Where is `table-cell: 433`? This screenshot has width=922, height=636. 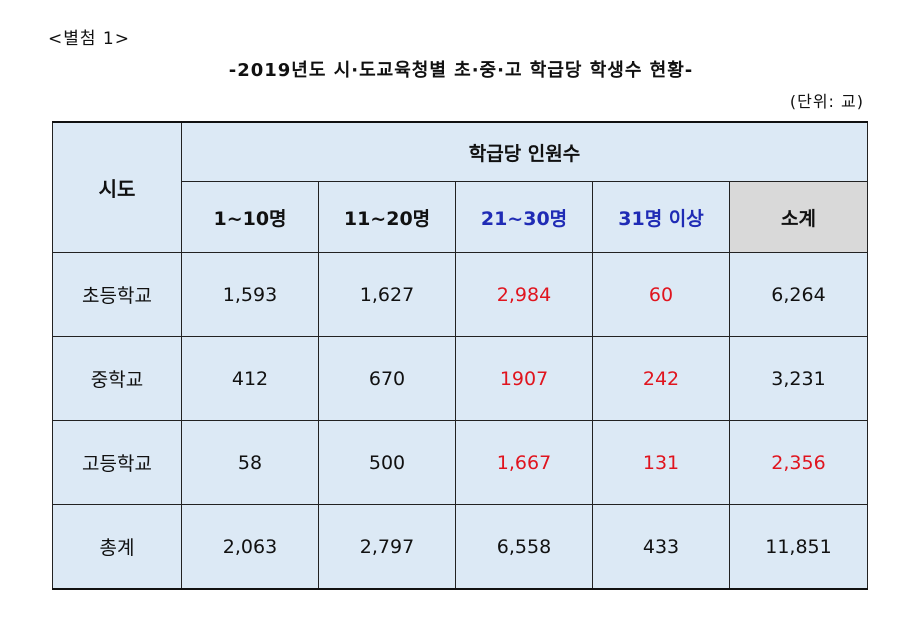 table-cell: 433 is located at coordinates (661, 547).